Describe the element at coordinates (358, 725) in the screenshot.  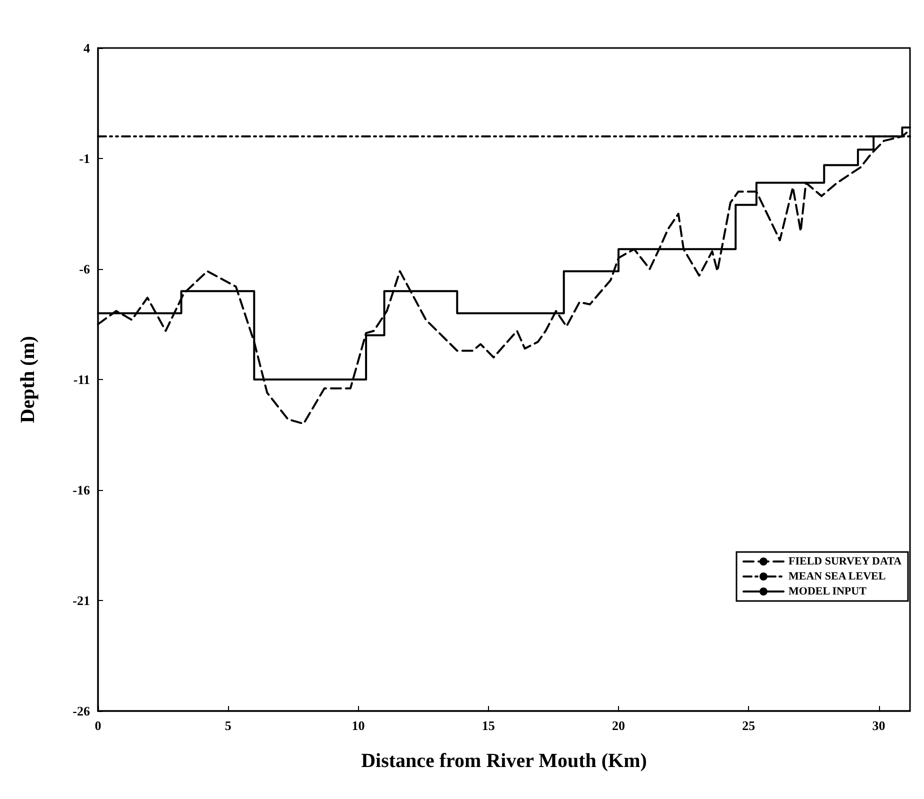
I see `x-tick-label: 10` at that location.